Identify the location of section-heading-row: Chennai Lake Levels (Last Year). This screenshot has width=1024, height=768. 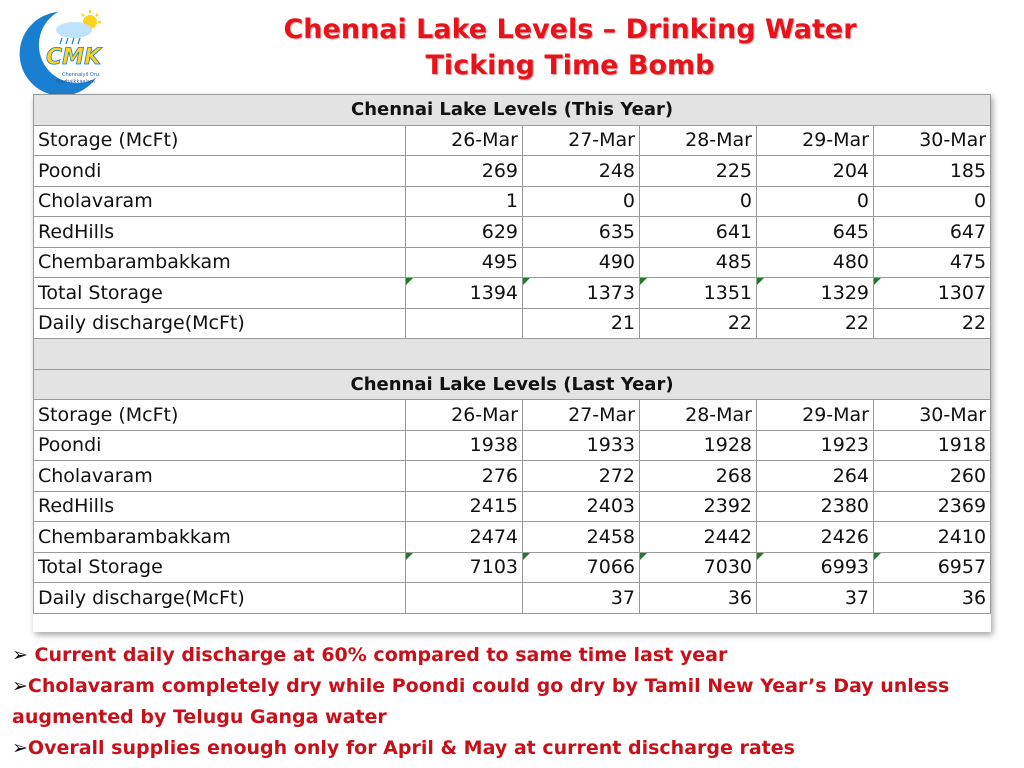
(512, 384).